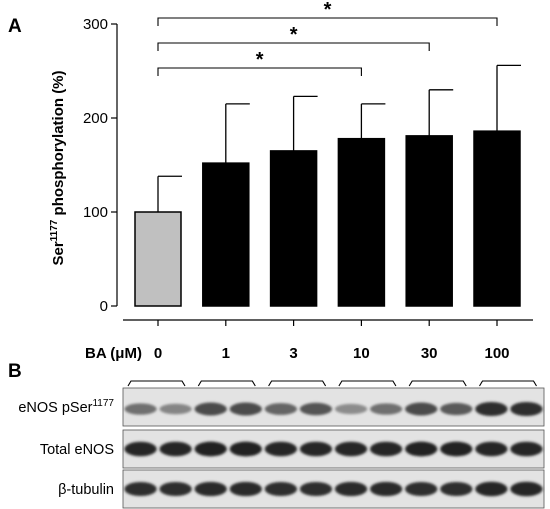  What do you see at coordinates (332, 353) in the screenshot?
I see `category-labels: 0 1 3 10 30 100` at bounding box center [332, 353].